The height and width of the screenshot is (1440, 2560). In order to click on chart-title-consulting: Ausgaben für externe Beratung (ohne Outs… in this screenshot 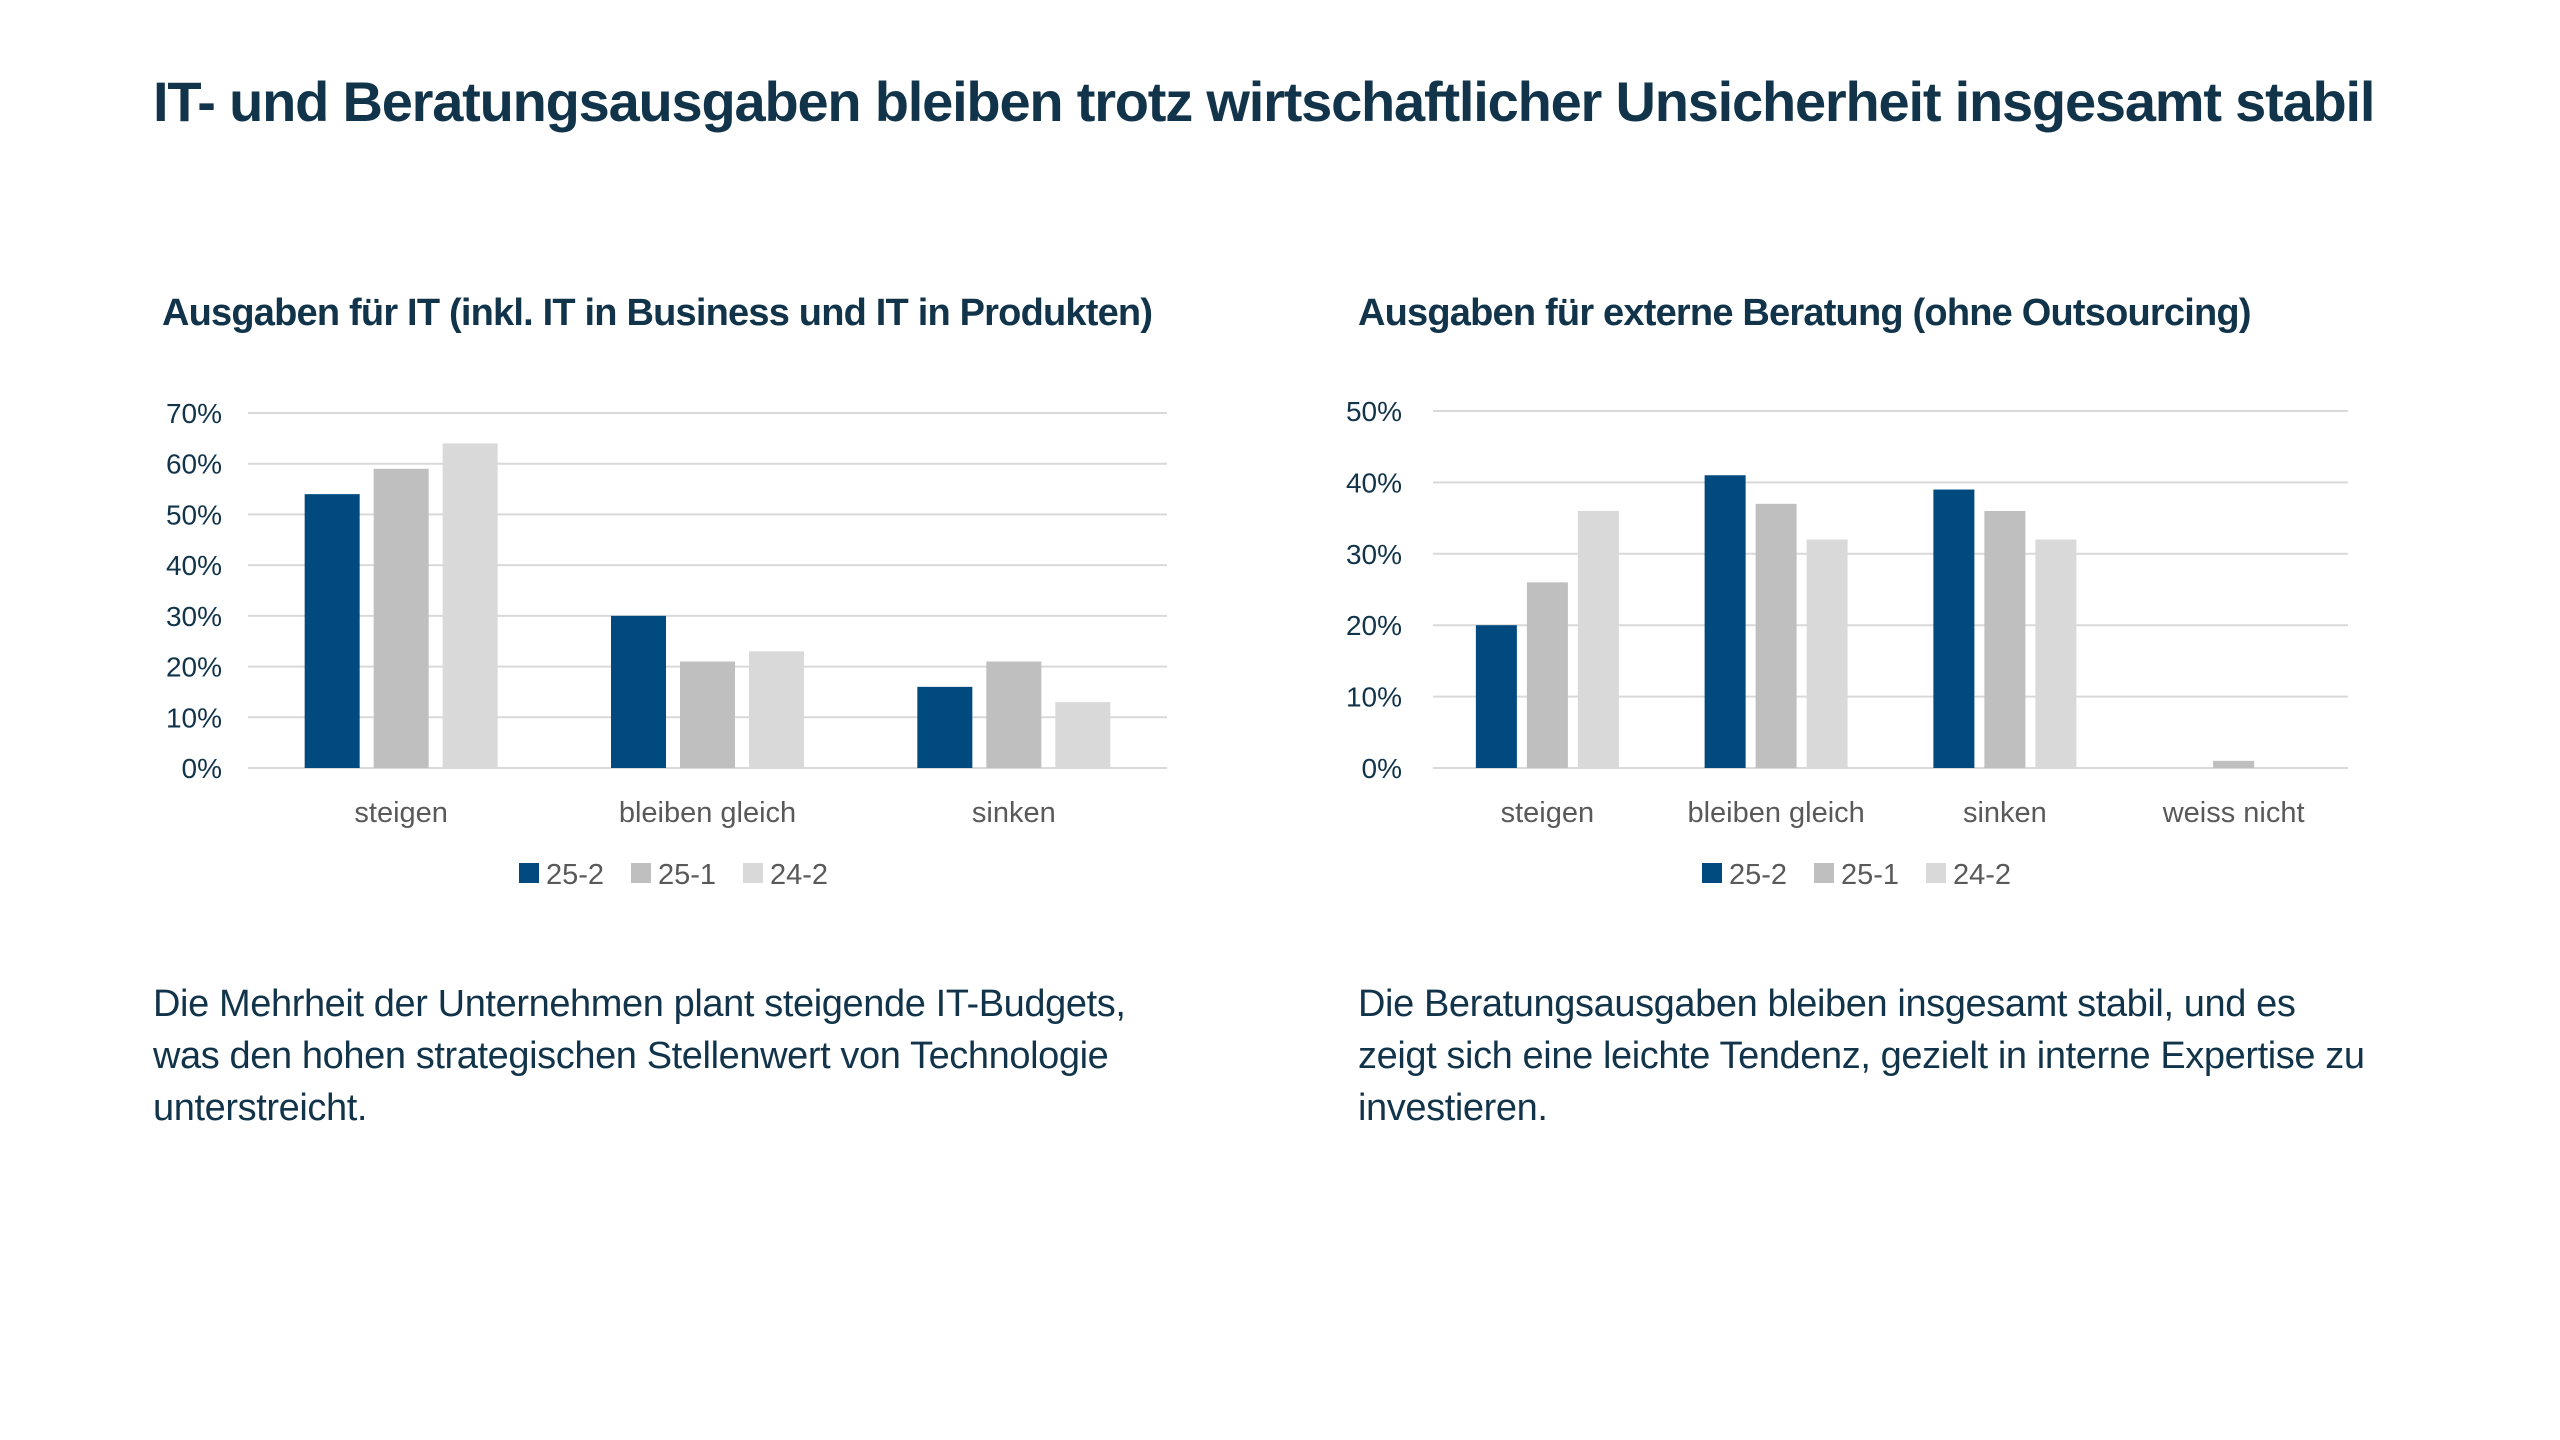, I will do `click(1804, 313)`.